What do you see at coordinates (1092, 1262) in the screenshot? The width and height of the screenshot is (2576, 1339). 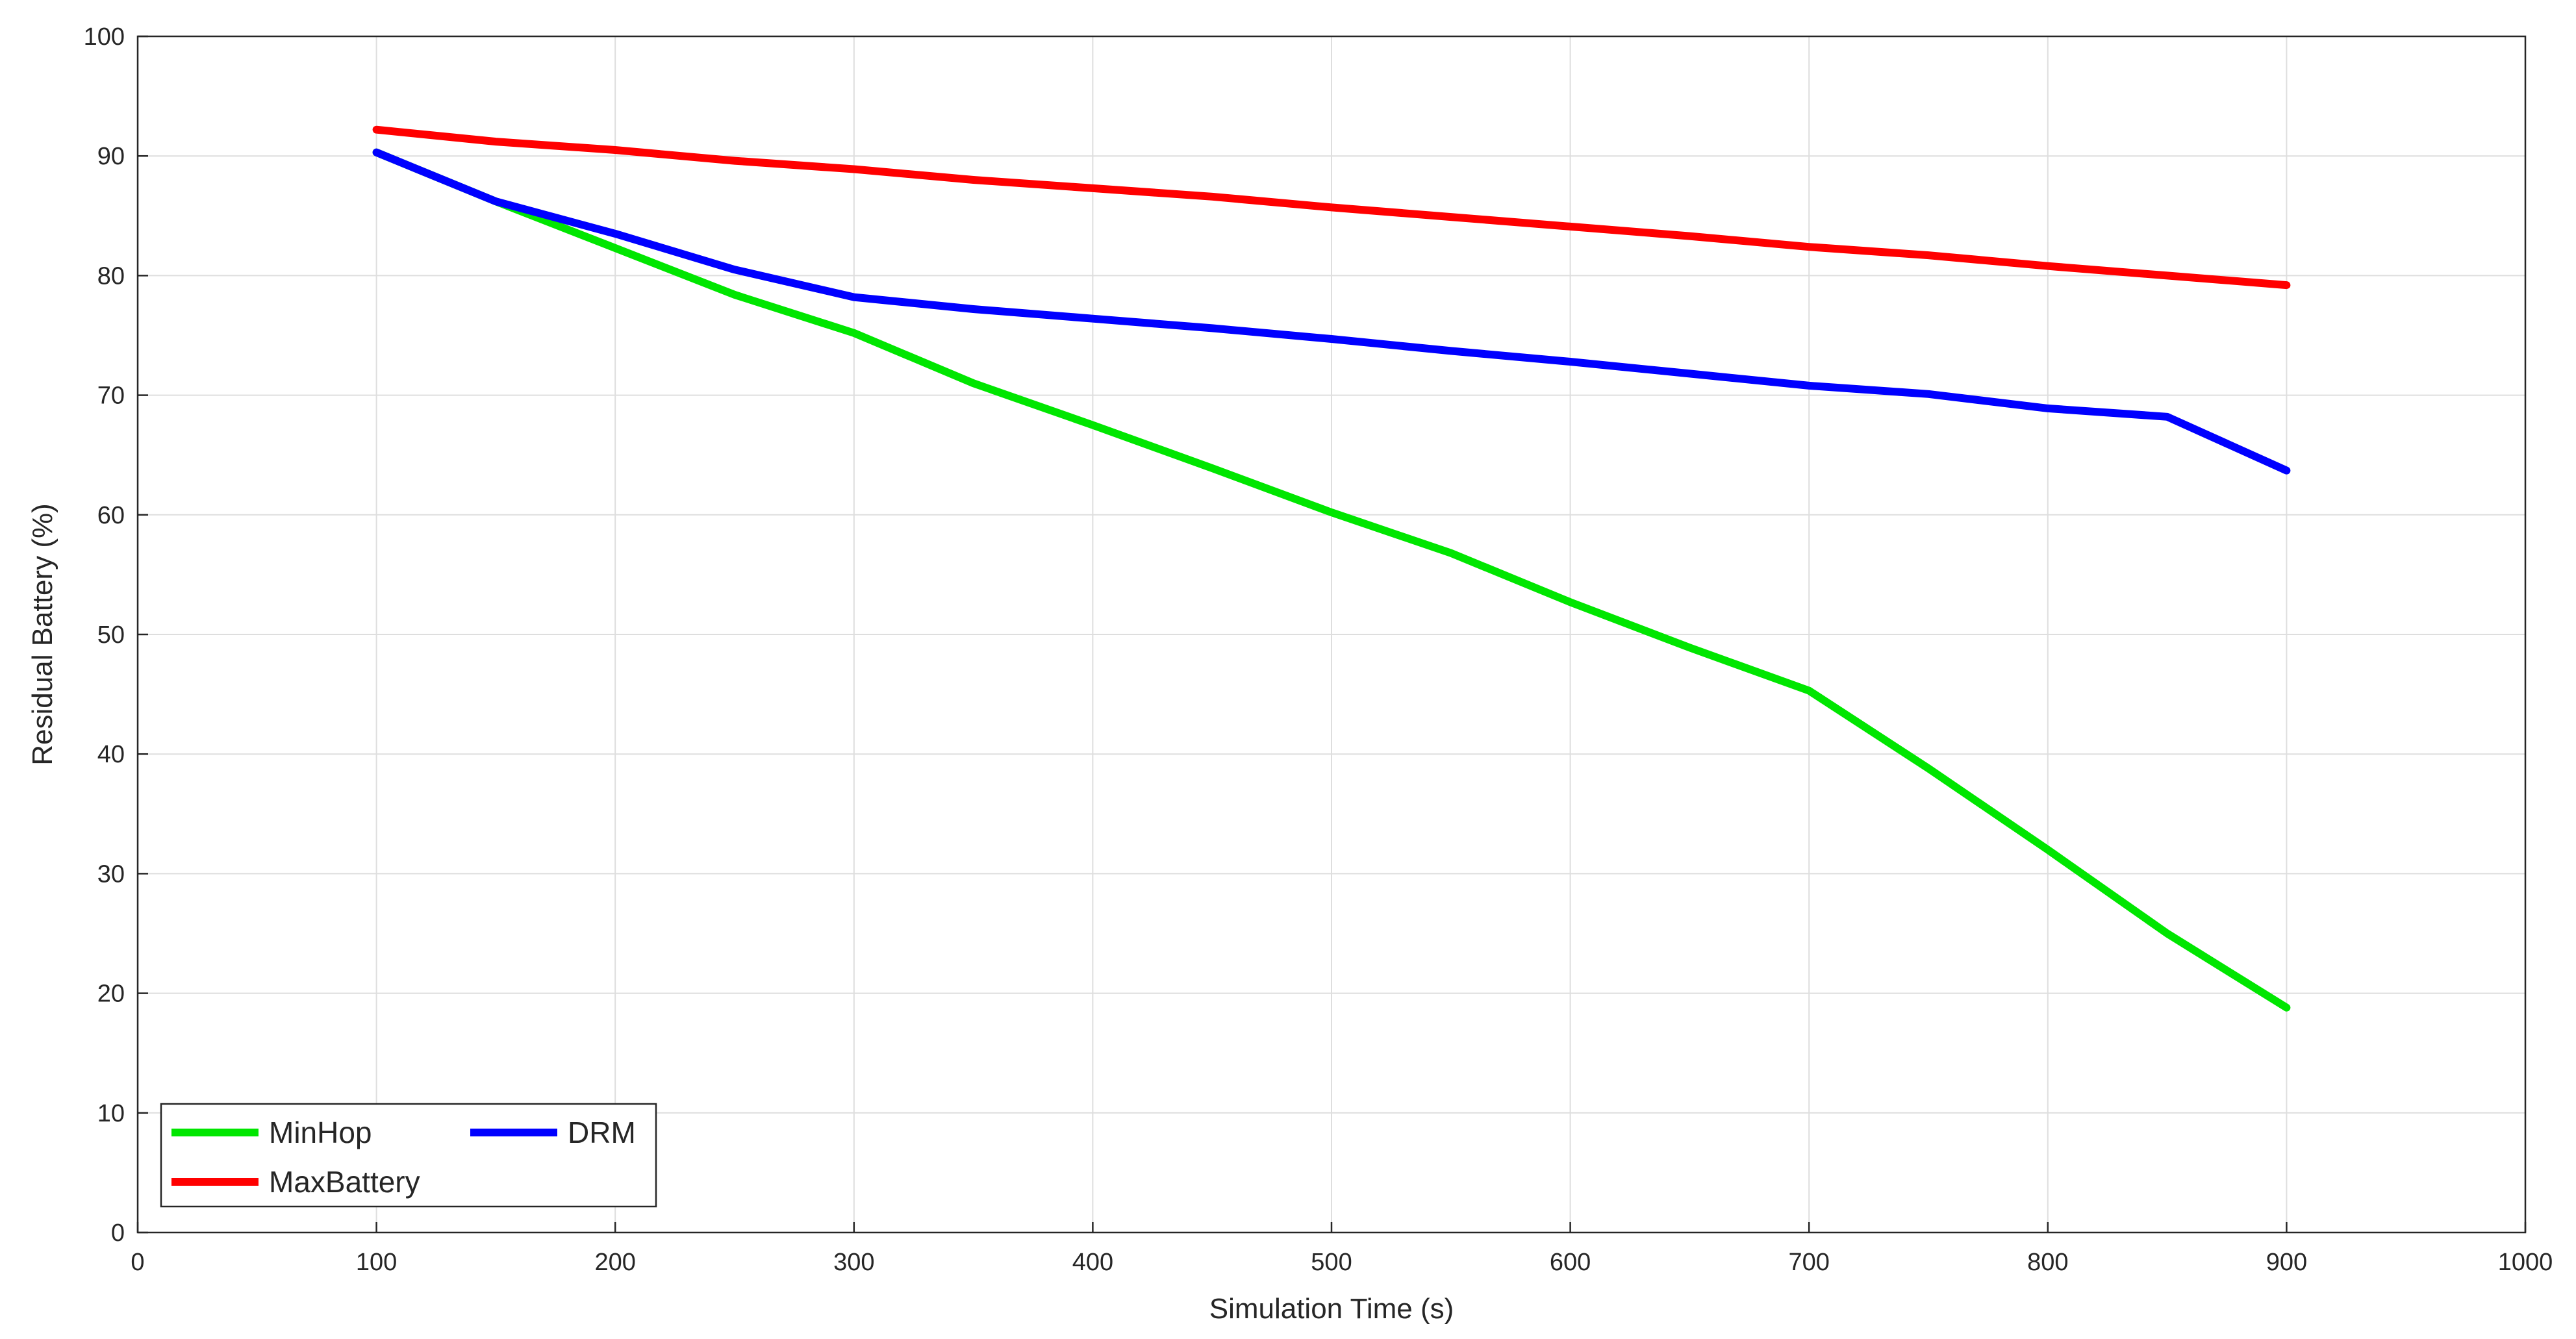 I see `x-tick-label: 400` at bounding box center [1092, 1262].